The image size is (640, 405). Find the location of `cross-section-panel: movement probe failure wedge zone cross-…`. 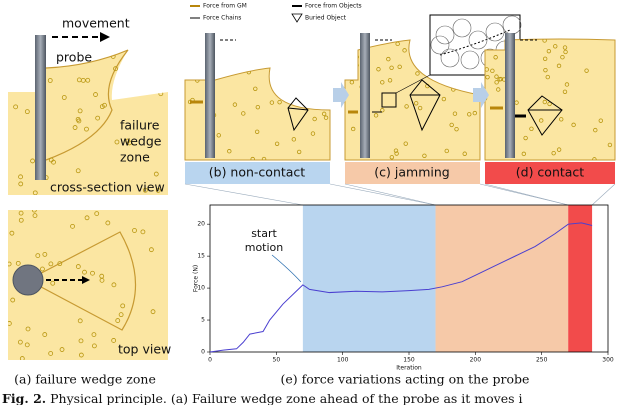

cross-section-panel: movement probe failure wedge zone cross-… is located at coordinates (88, 105).